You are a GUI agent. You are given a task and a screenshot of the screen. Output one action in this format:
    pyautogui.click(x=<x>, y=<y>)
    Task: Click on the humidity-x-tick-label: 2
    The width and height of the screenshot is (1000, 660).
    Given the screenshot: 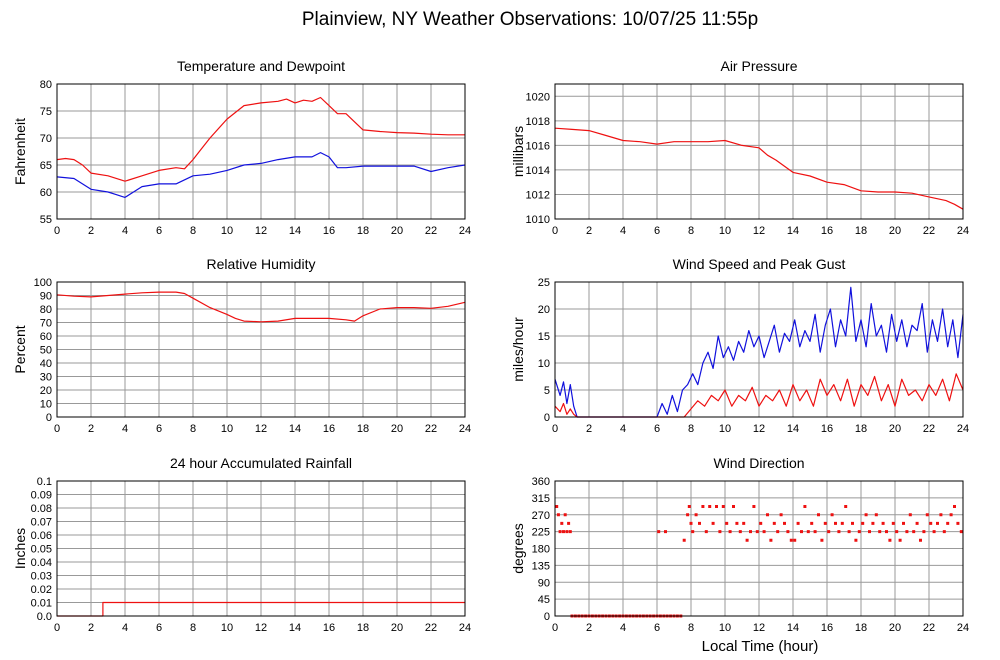 What is the action you would take?
    pyautogui.click(x=91, y=429)
    